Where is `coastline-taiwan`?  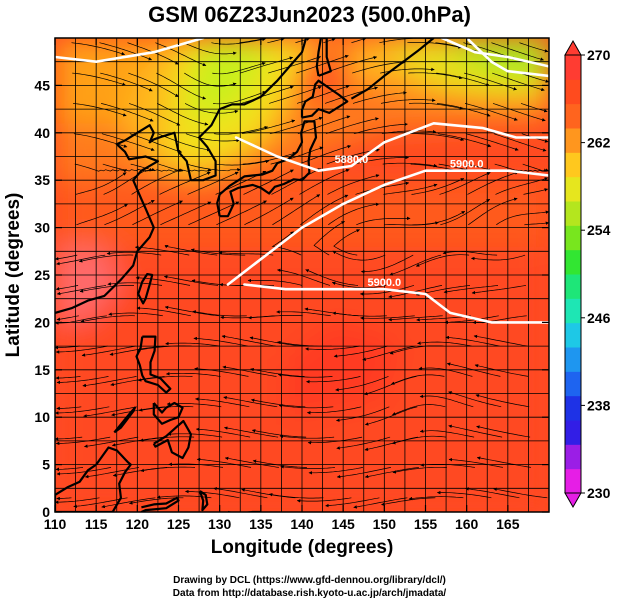
coastline-taiwan is located at coordinates (145, 289).